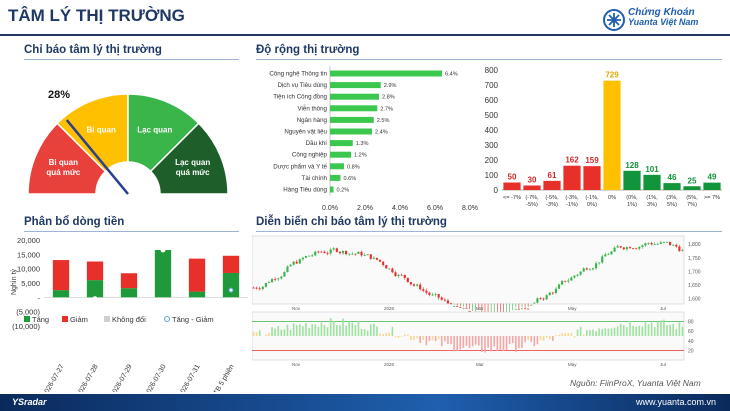 The width and height of the screenshot is (730, 411). What do you see at coordinates (663, 308) in the screenshot?
I see `sentiment-x-label: Jul` at bounding box center [663, 308].